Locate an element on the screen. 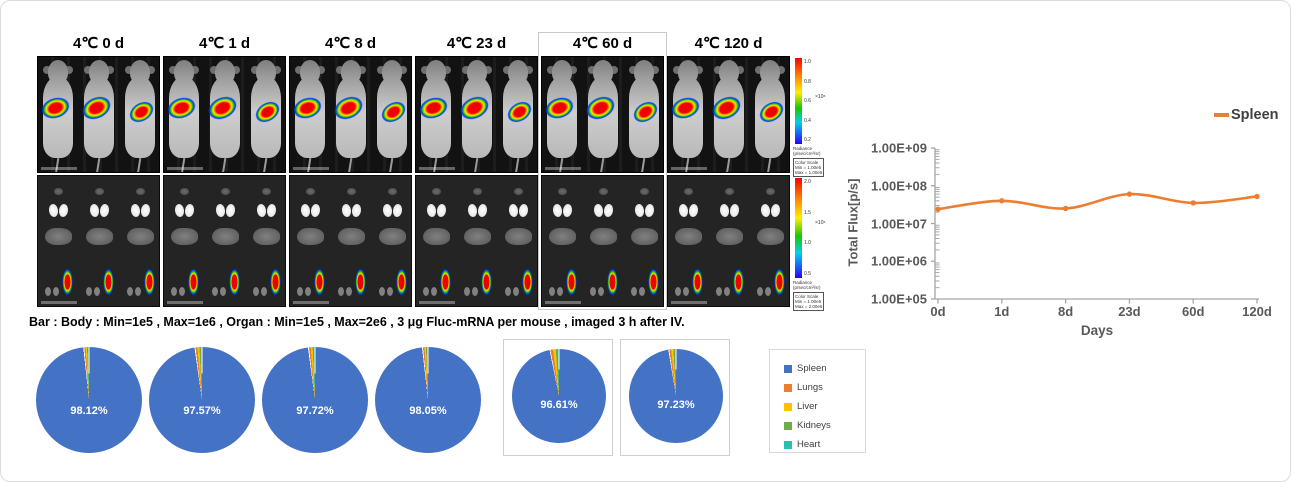 This screenshot has width=1291, height=482. mouse-image-panel is located at coordinates (728, 114).